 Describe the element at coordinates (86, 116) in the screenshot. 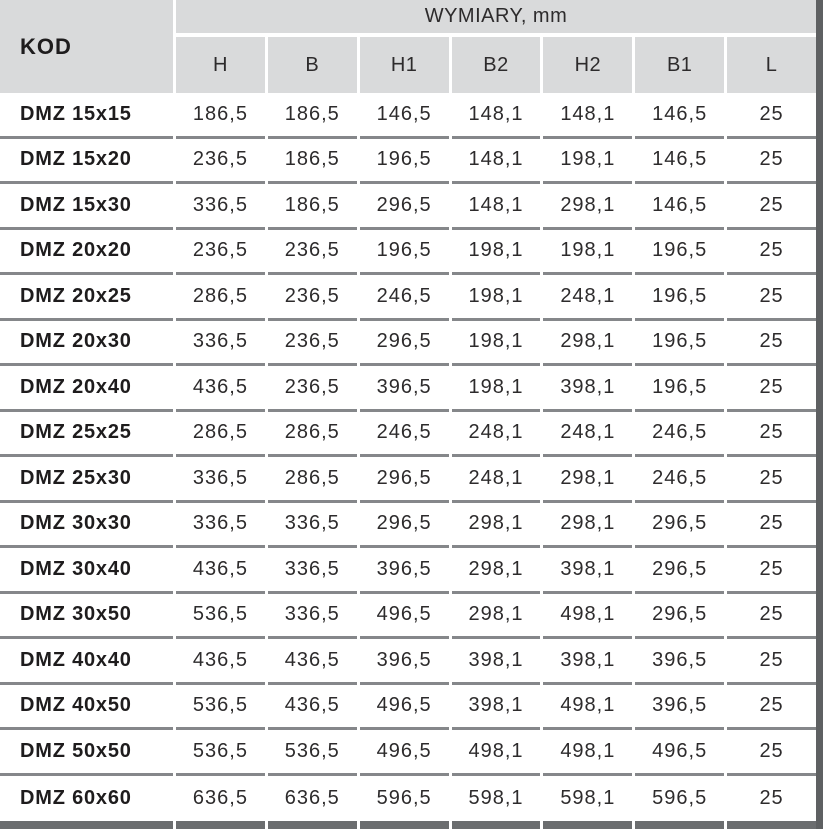

I see `code-cell: DMZ 15x15` at that location.